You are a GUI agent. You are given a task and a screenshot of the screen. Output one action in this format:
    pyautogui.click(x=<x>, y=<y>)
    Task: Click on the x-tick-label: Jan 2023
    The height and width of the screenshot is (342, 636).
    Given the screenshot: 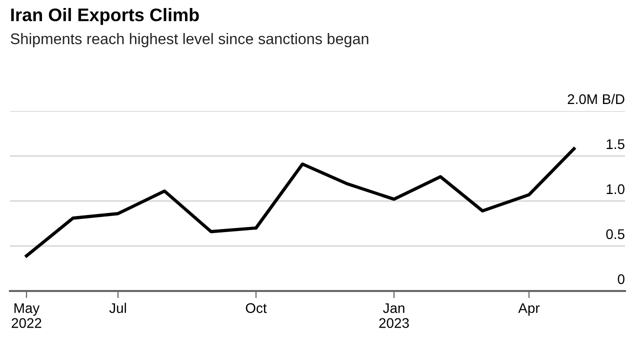 What is the action you would take?
    pyautogui.click(x=394, y=315)
    